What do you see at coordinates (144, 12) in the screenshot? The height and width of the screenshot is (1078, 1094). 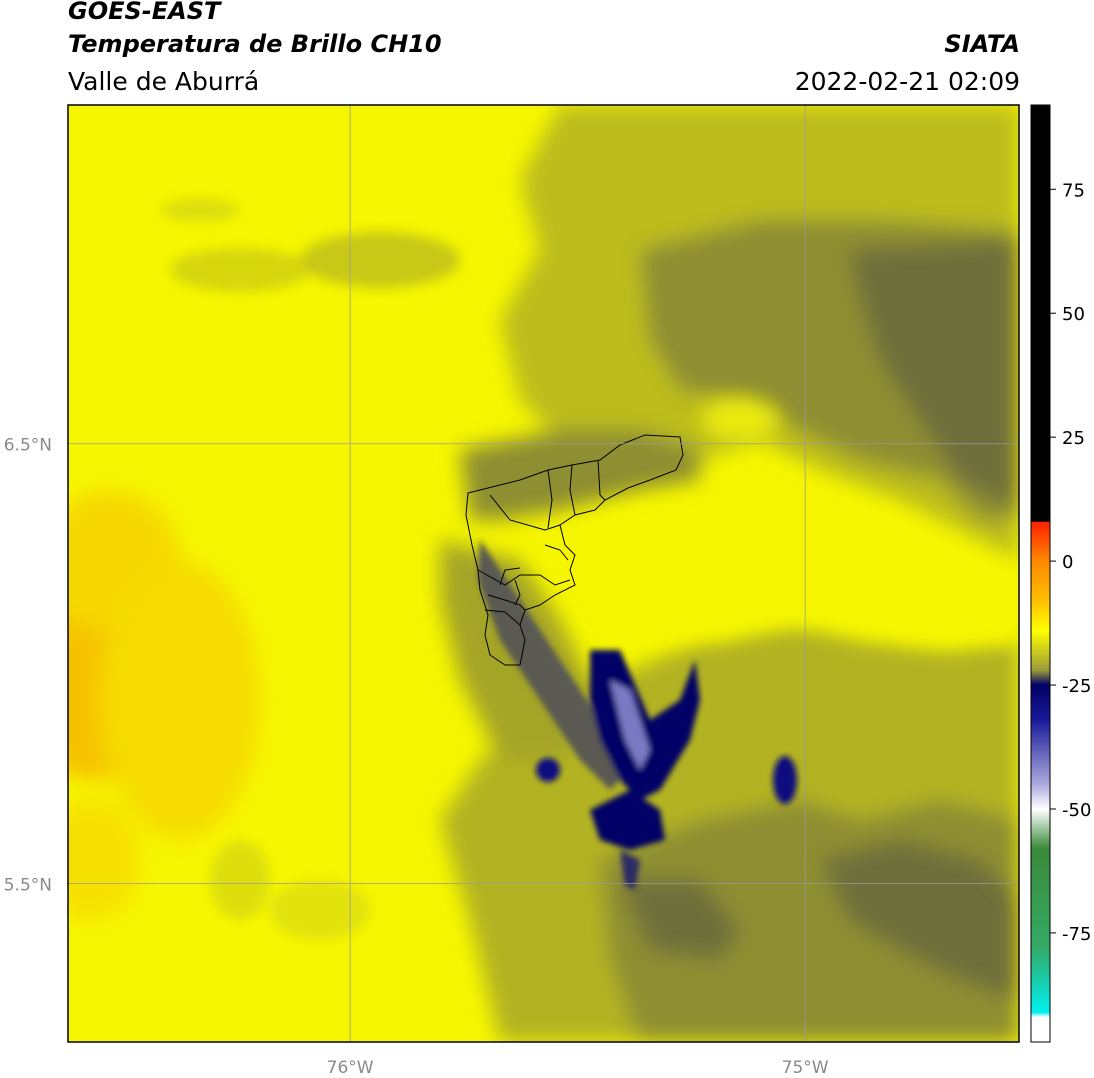 I see `figure-title: GOES-EAST` at bounding box center [144, 12].